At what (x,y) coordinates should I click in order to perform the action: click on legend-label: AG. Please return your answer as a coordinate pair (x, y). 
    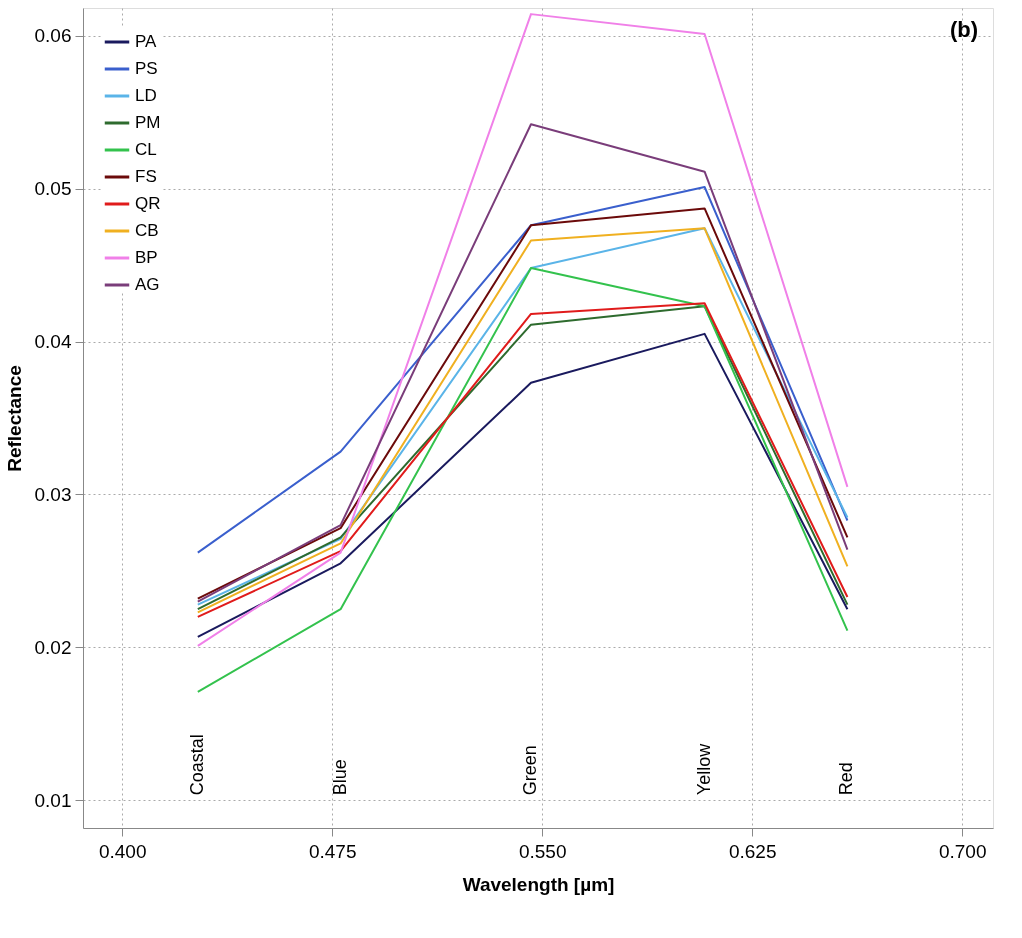
    Looking at the image, I should click on (147, 284).